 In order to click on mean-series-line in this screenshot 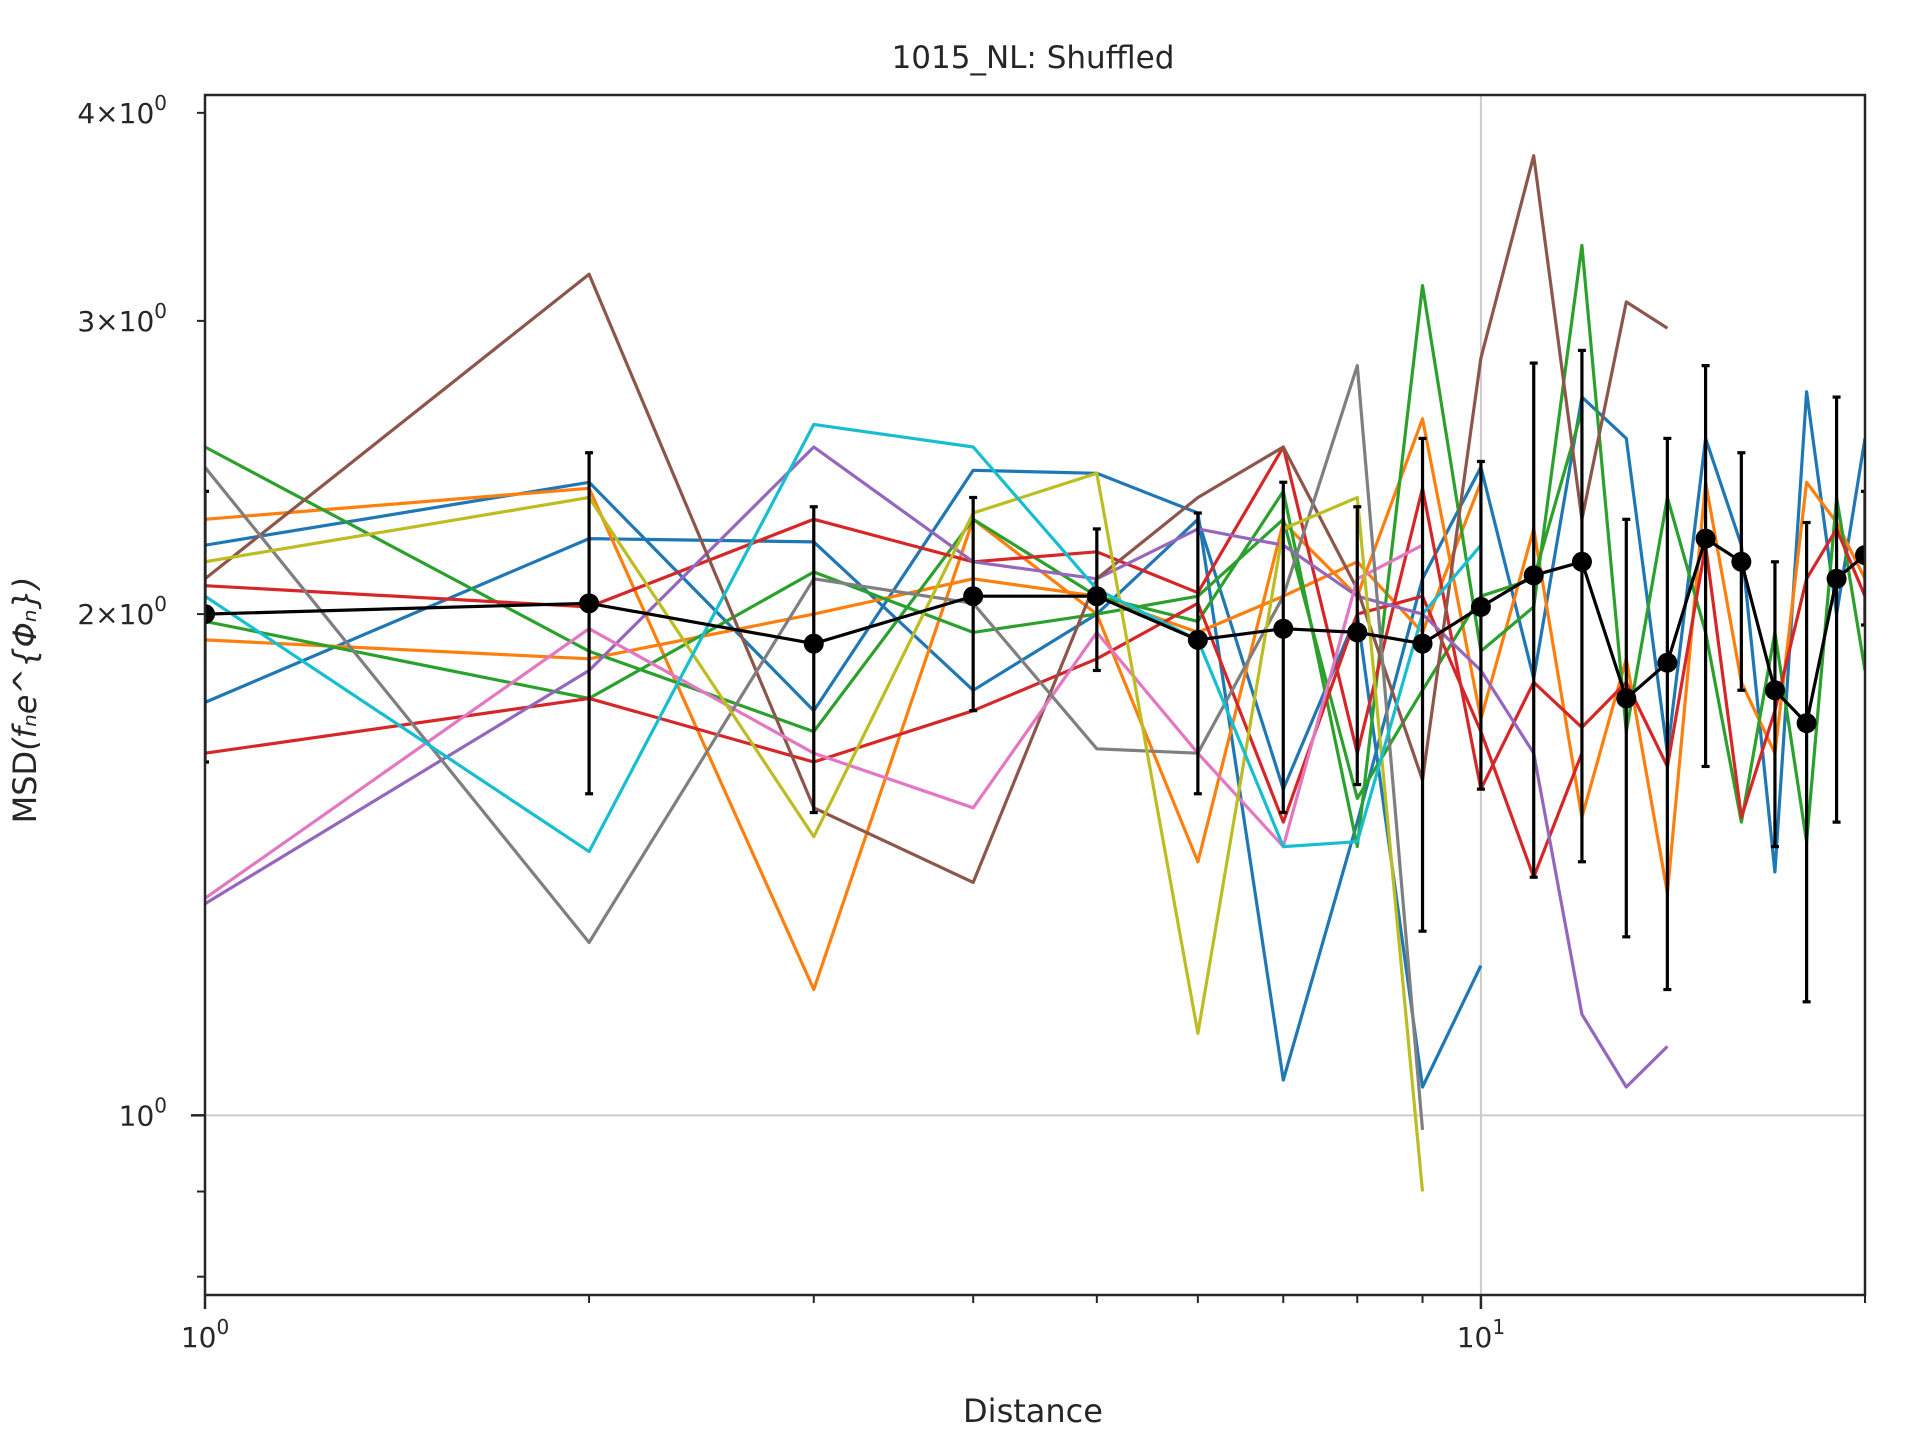, I will do `click(1035, 631)`.